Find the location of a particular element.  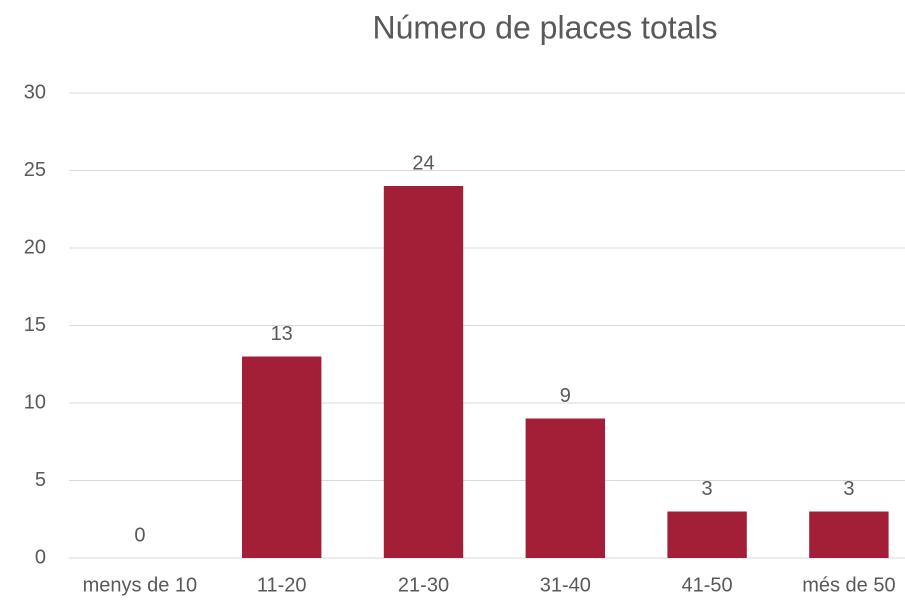

y-tick-label: 10 is located at coordinates (35, 402).